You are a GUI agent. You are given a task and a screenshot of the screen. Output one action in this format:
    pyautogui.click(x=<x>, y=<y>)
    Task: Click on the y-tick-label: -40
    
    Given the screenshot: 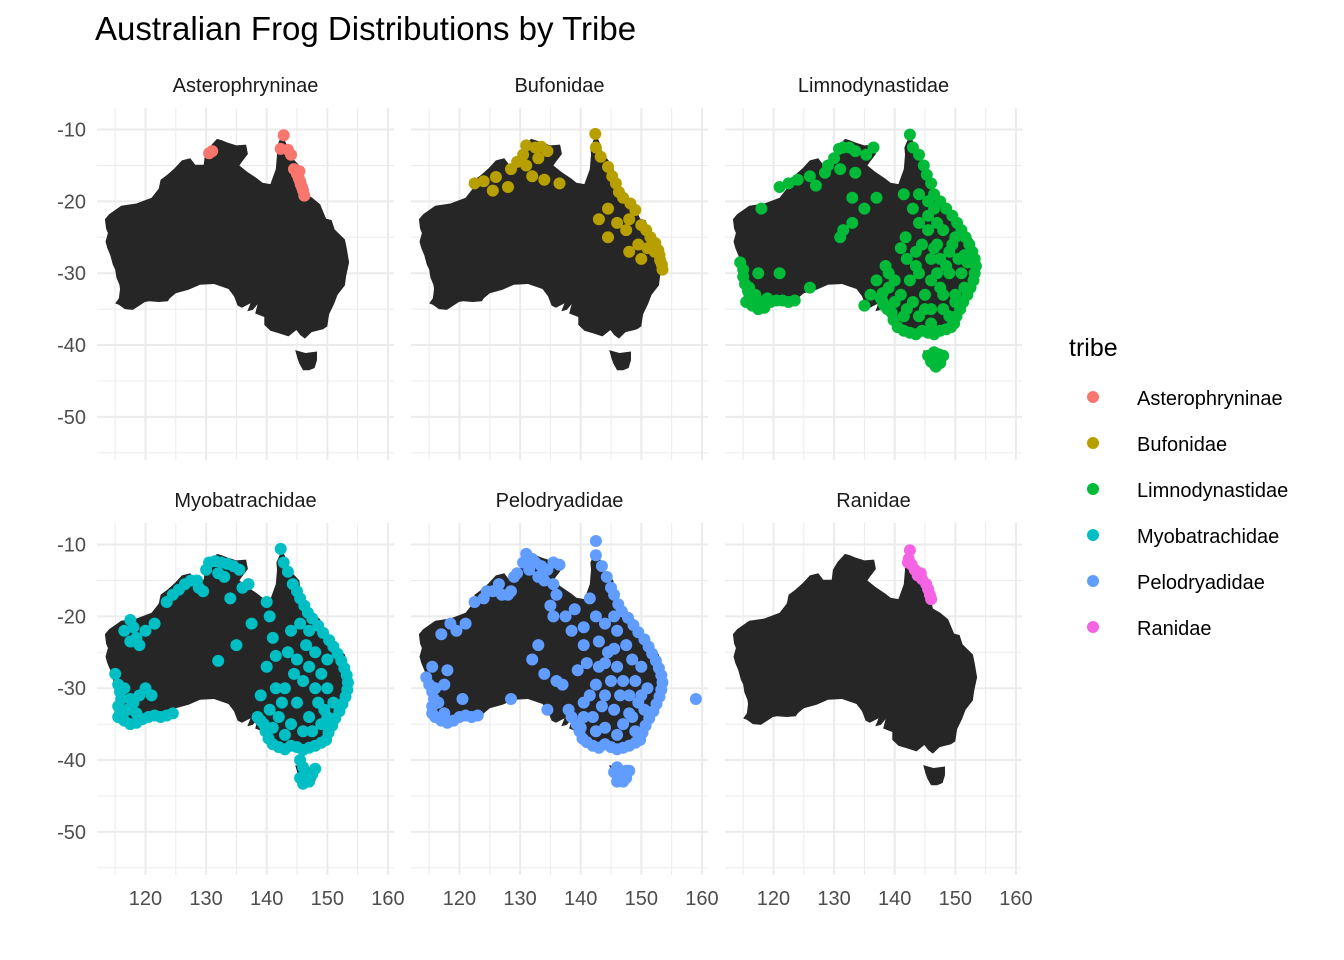 What is the action you would take?
    pyautogui.click(x=71, y=761)
    